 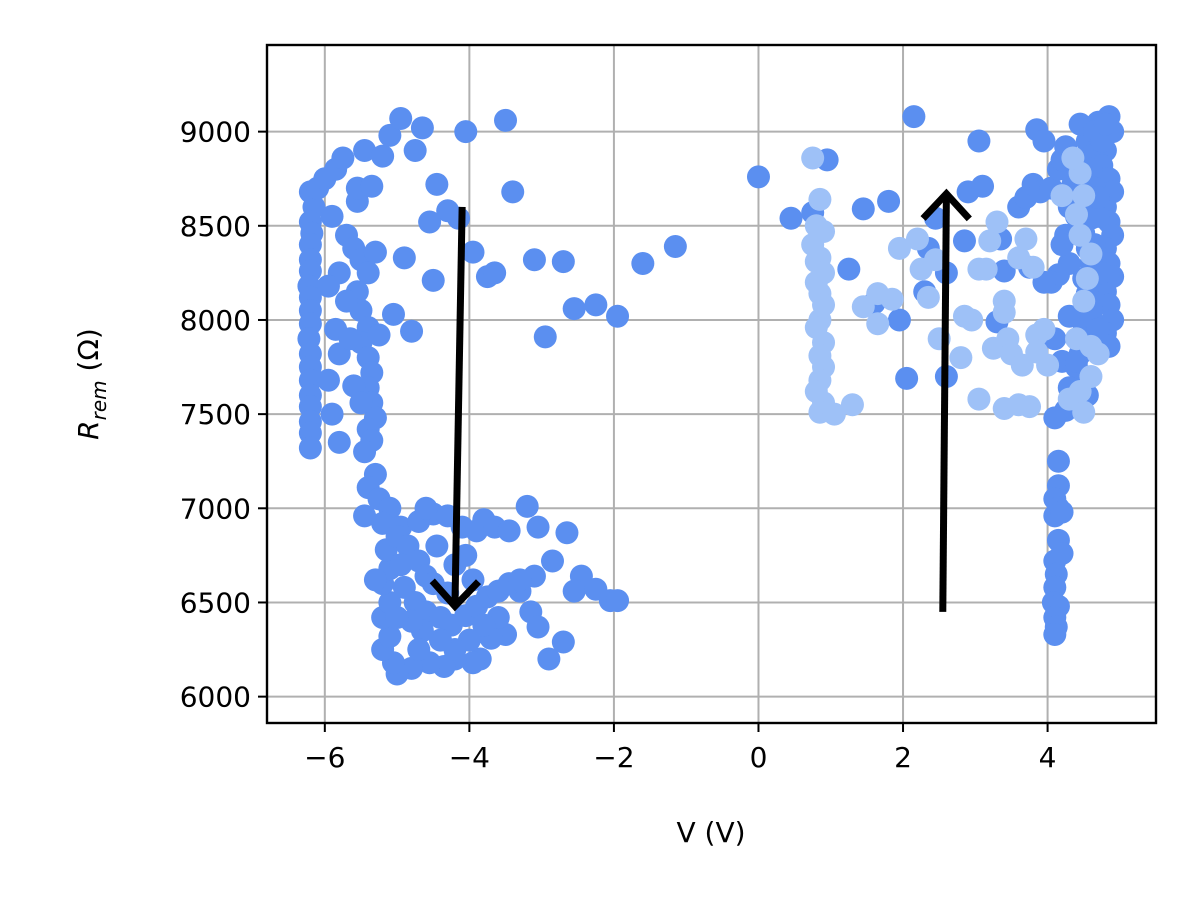 I want to click on arrow-down, so click(x=455, y=409).